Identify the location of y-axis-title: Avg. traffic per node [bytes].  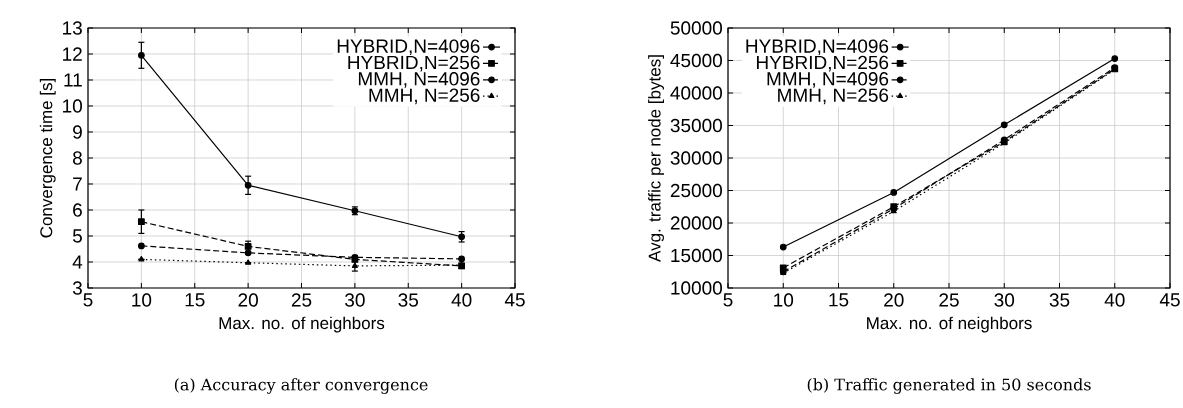
(656, 158).